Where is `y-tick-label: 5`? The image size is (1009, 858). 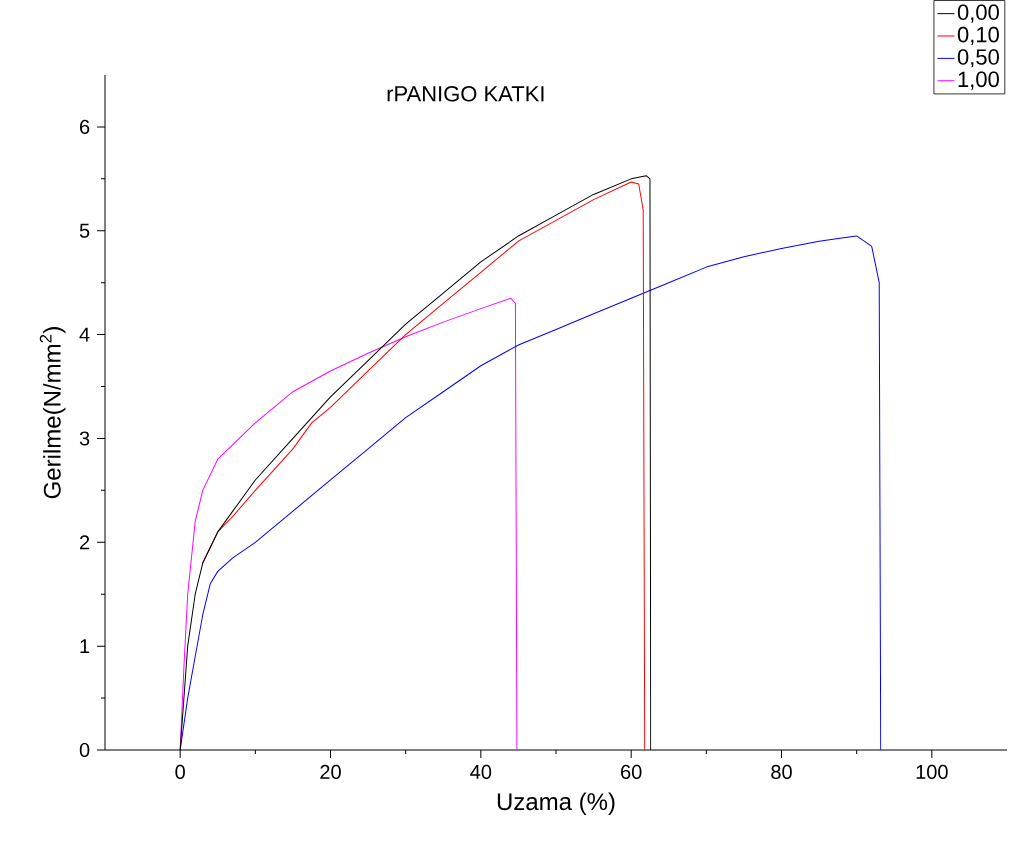
y-tick-label: 5 is located at coordinates (84, 230).